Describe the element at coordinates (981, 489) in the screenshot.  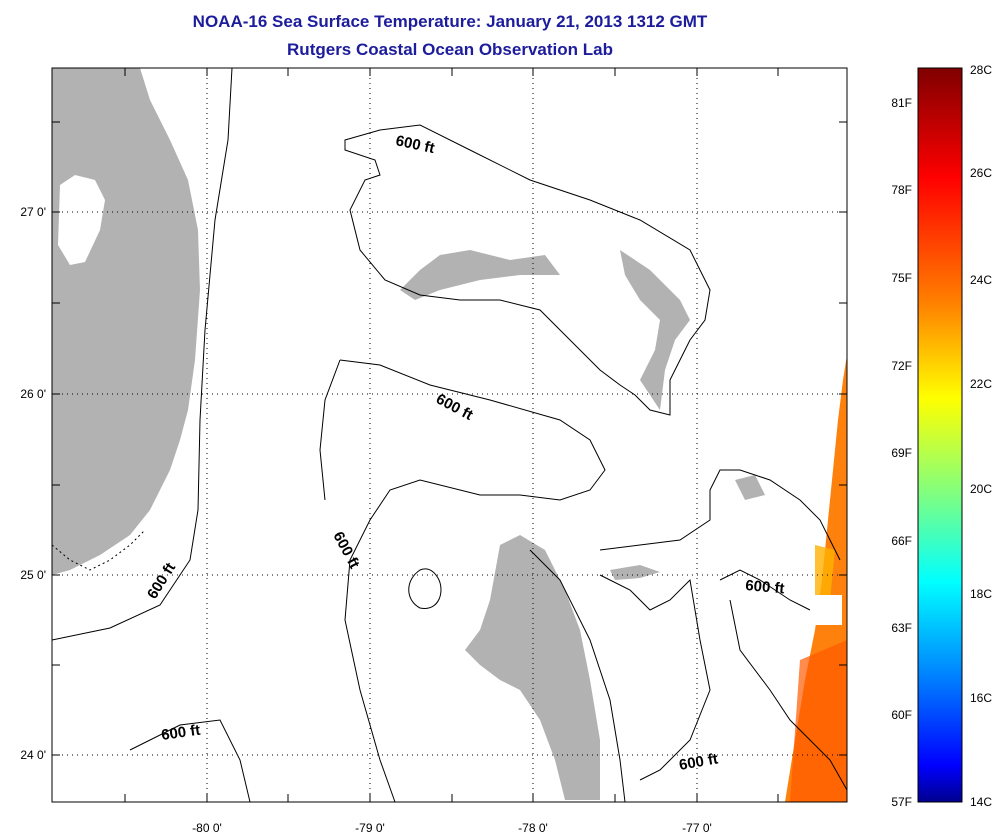
I see `colorbar-c-label: 20C` at that location.